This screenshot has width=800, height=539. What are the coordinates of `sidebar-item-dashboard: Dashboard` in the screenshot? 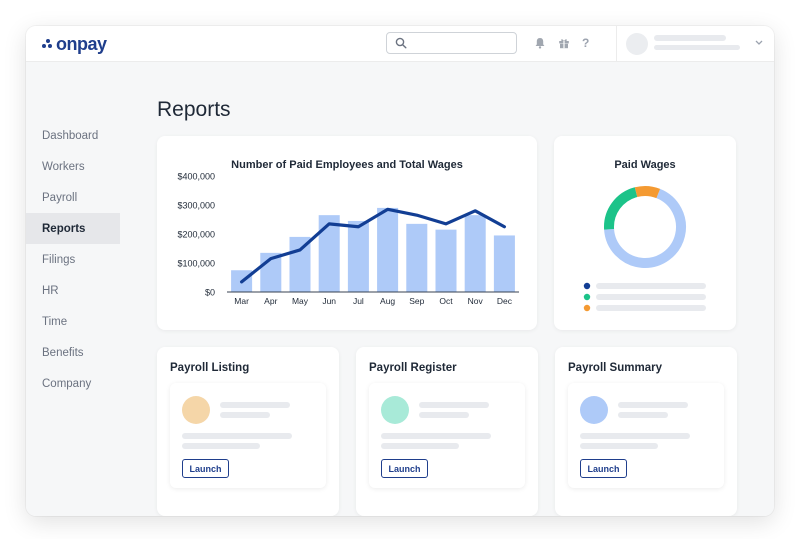 It's located at (70, 135).